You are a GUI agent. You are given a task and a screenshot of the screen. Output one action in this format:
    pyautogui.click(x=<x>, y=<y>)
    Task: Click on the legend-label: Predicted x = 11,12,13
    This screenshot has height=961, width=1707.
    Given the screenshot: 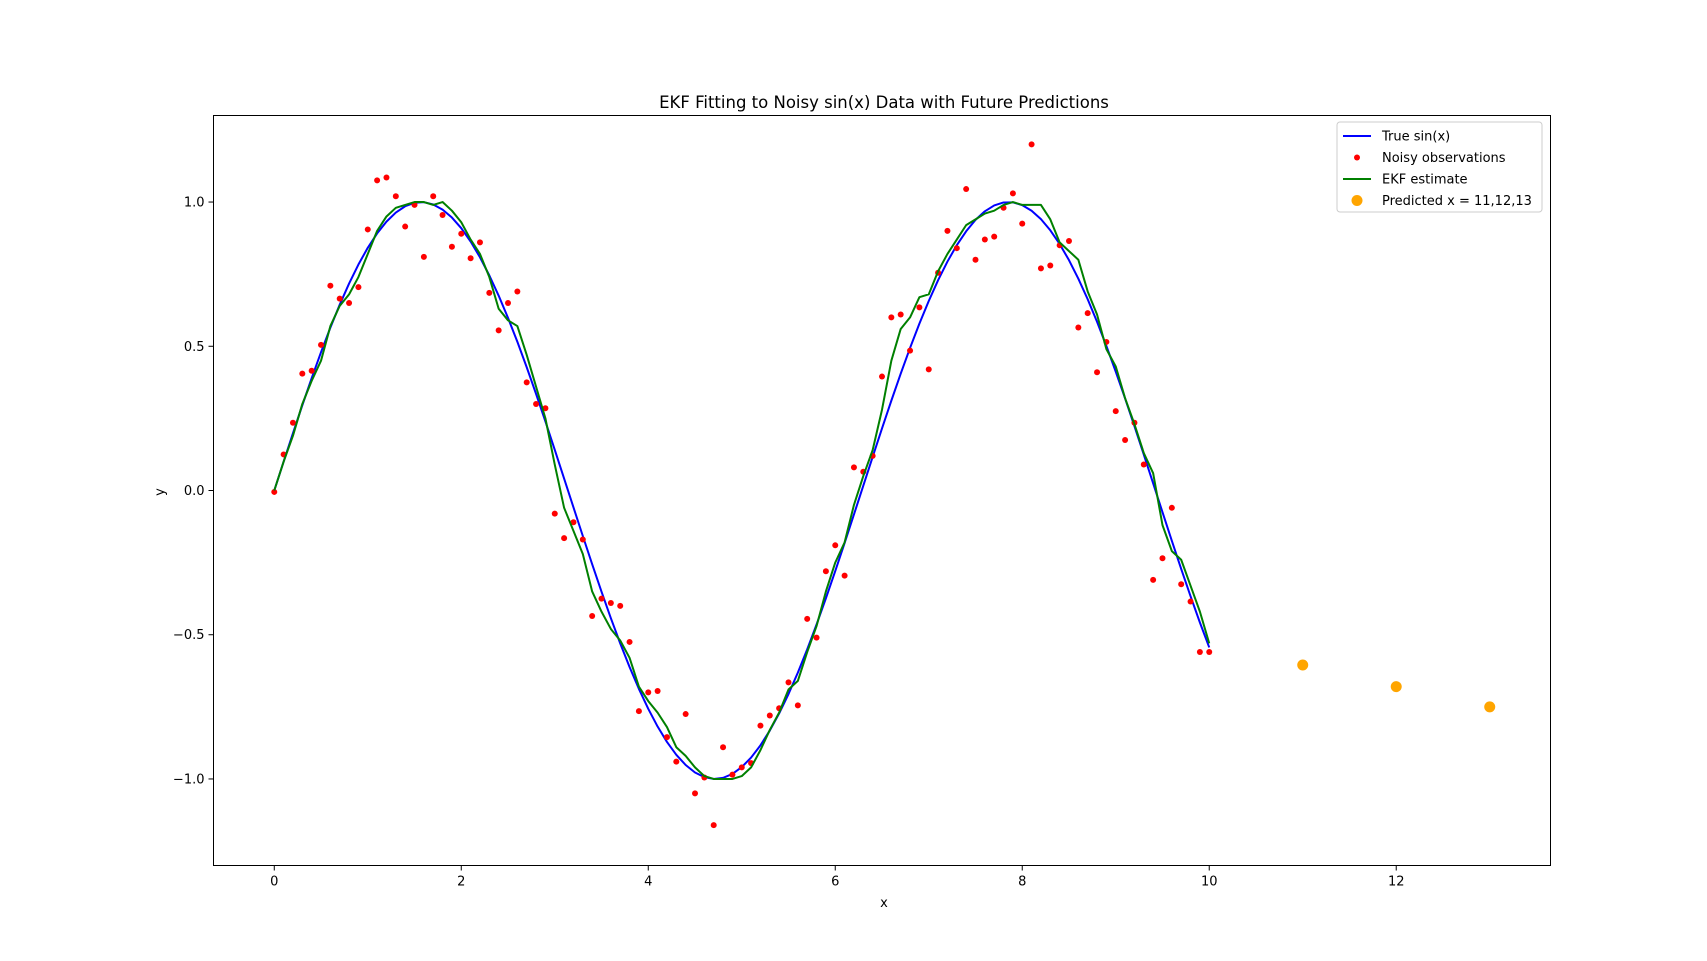 What is the action you would take?
    pyautogui.click(x=1457, y=201)
    